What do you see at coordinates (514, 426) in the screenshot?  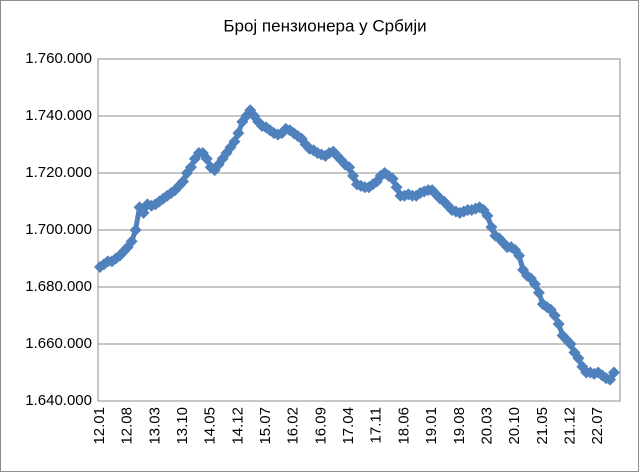 I see `x-tick-label: 20.10` at bounding box center [514, 426].